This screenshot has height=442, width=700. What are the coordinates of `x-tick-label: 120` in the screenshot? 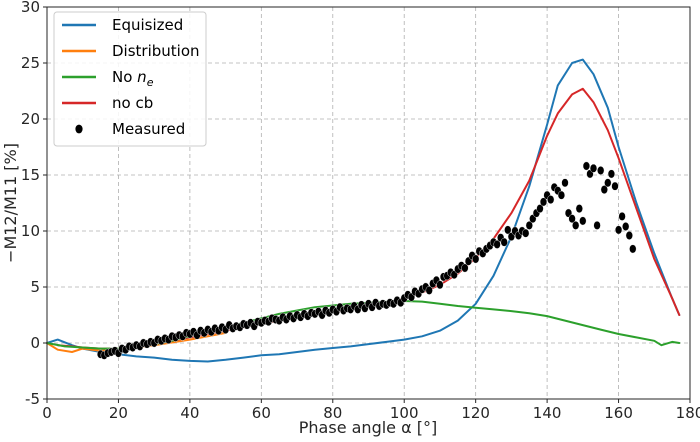 It's located at (475, 413).